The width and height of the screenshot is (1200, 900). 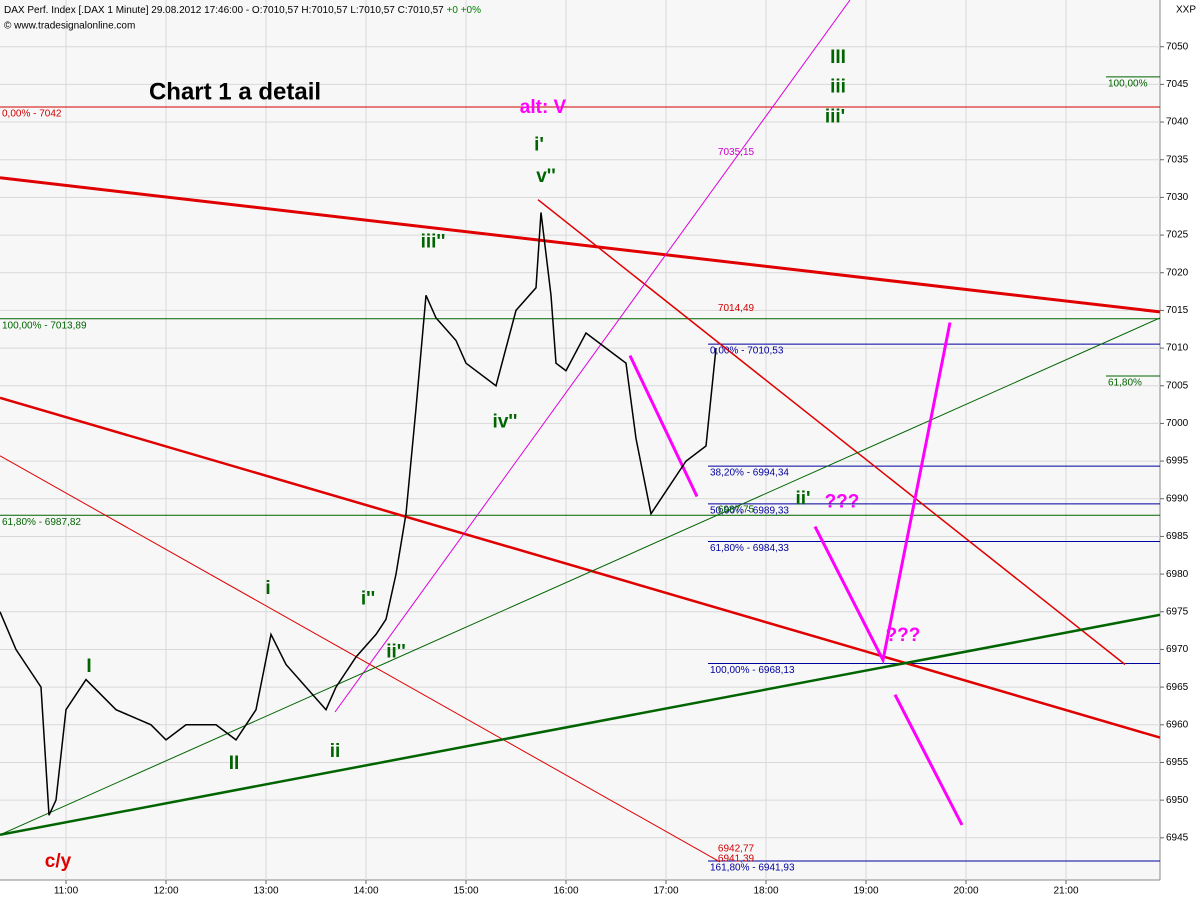 What do you see at coordinates (58, 861) in the screenshot?
I see `wave-label: c/y` at bounding box center [58, 861].